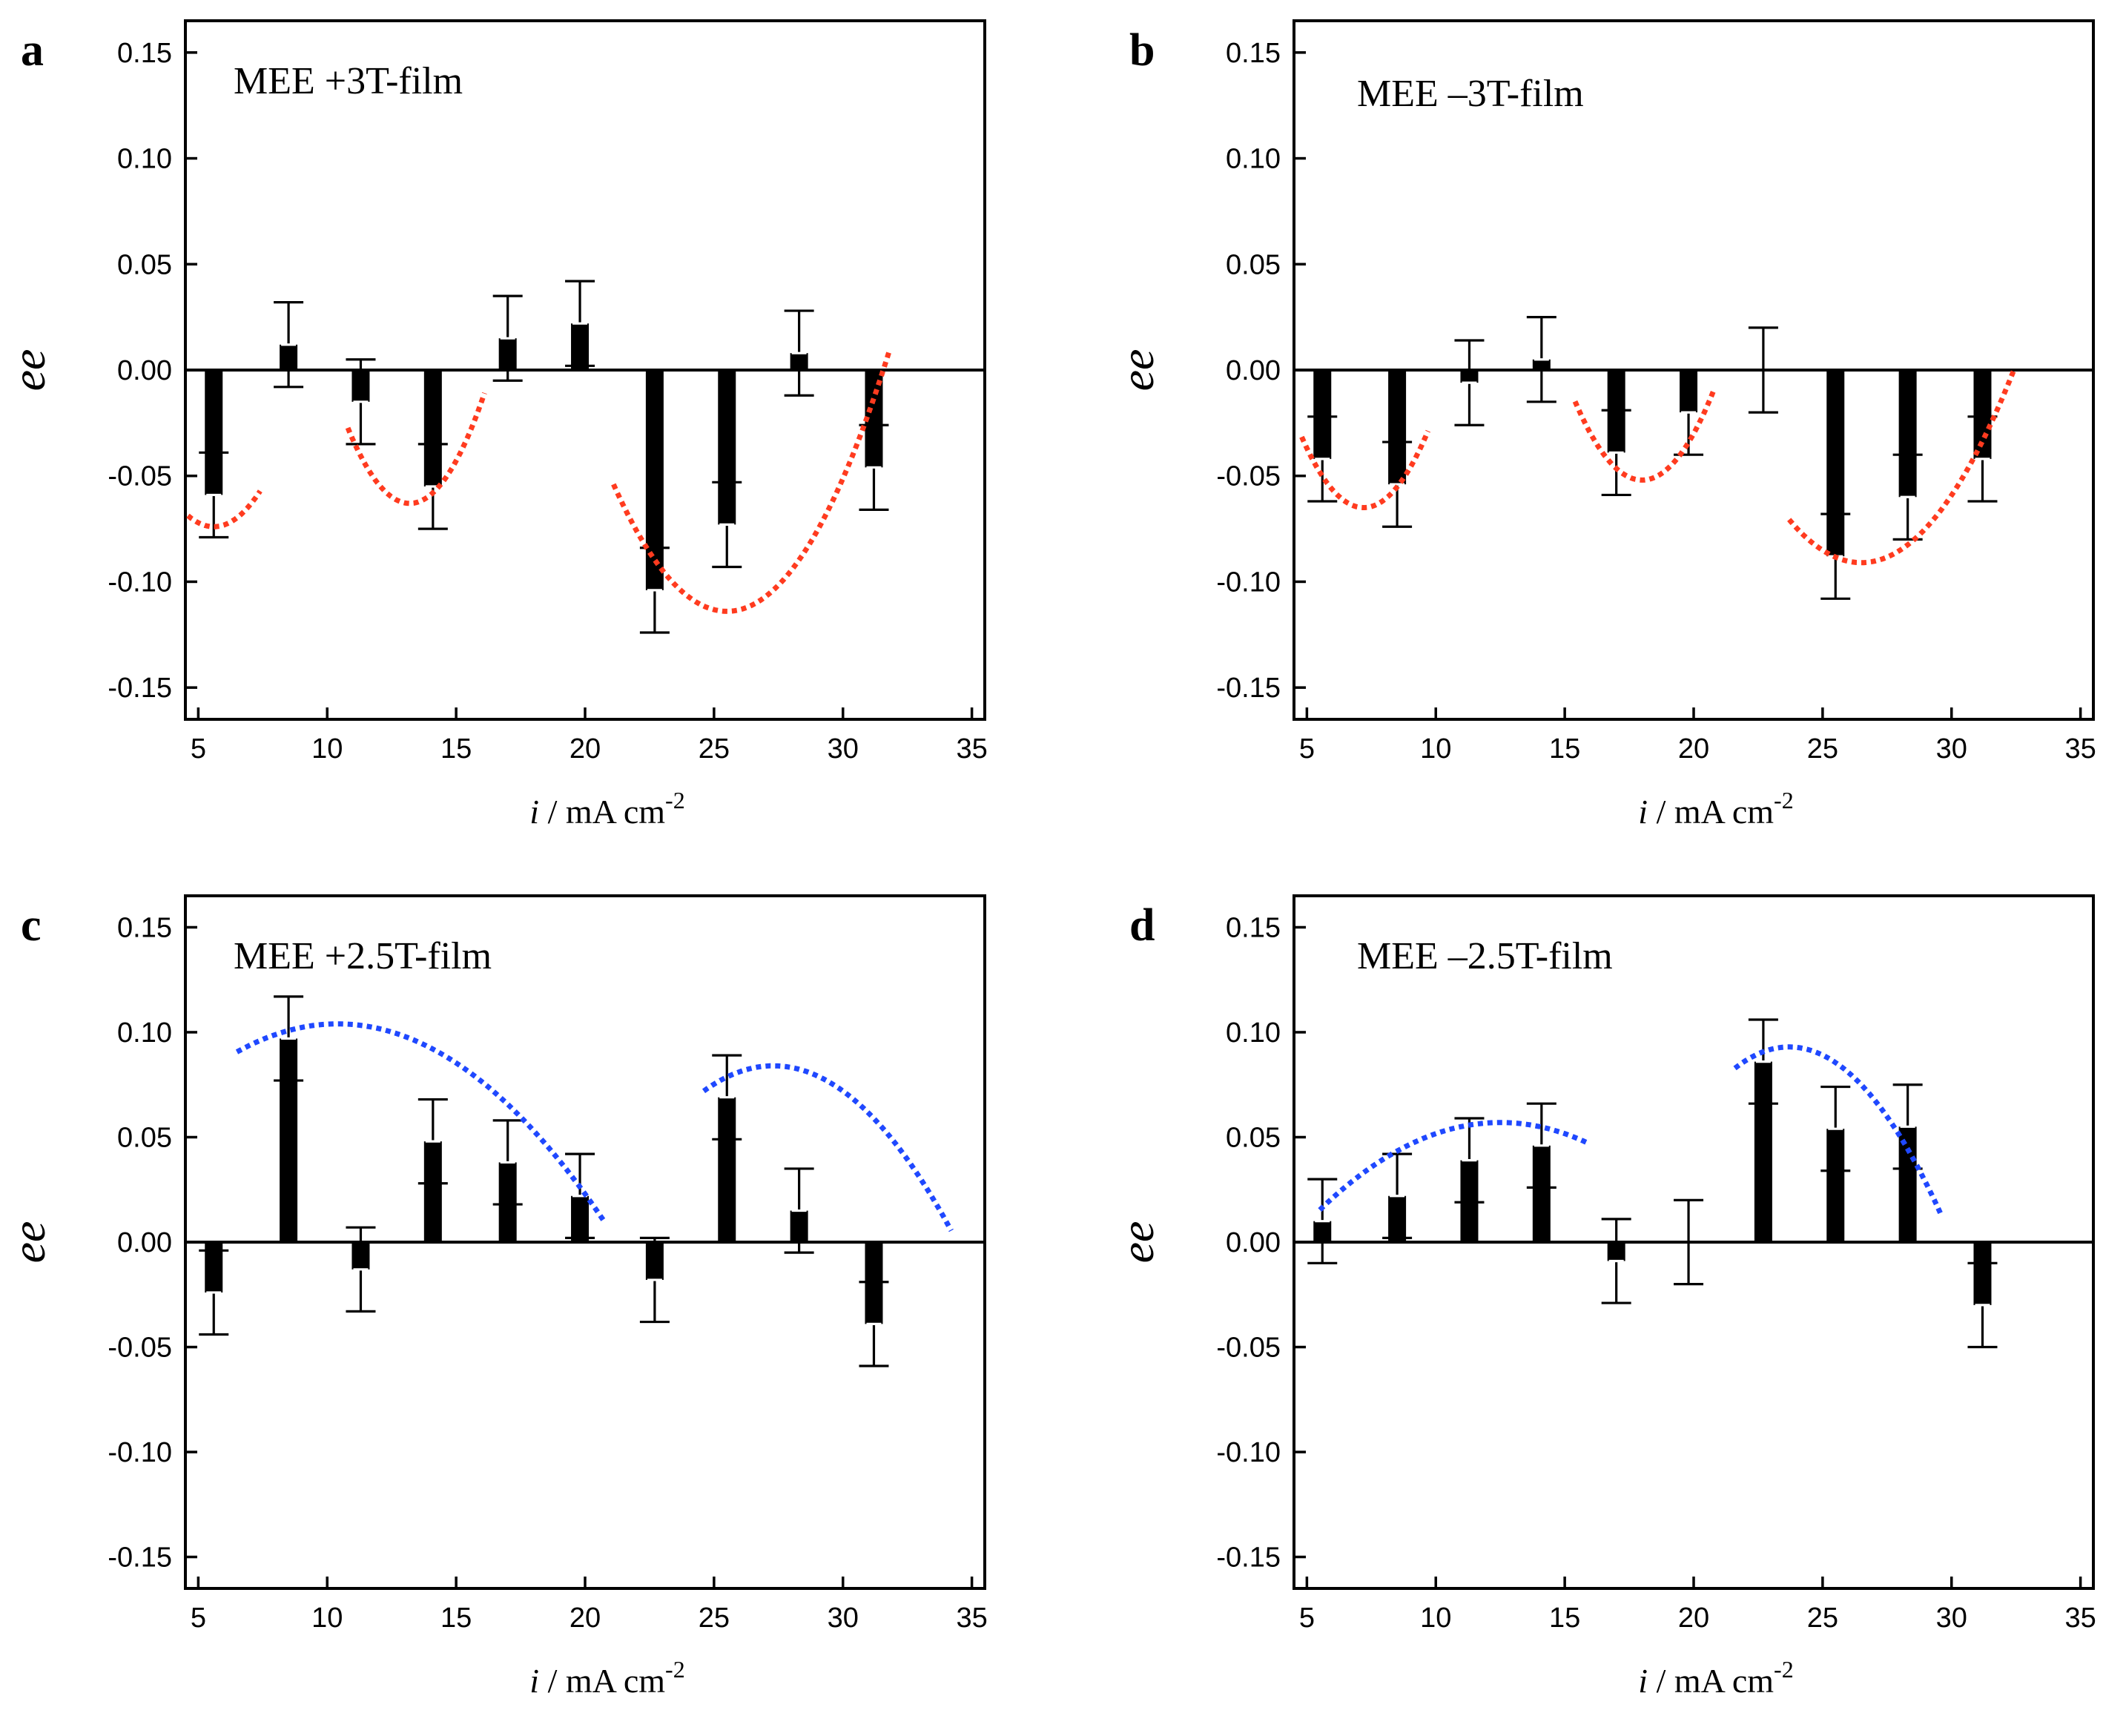  I want to click on panel-letter: d, so click(1142, 926).